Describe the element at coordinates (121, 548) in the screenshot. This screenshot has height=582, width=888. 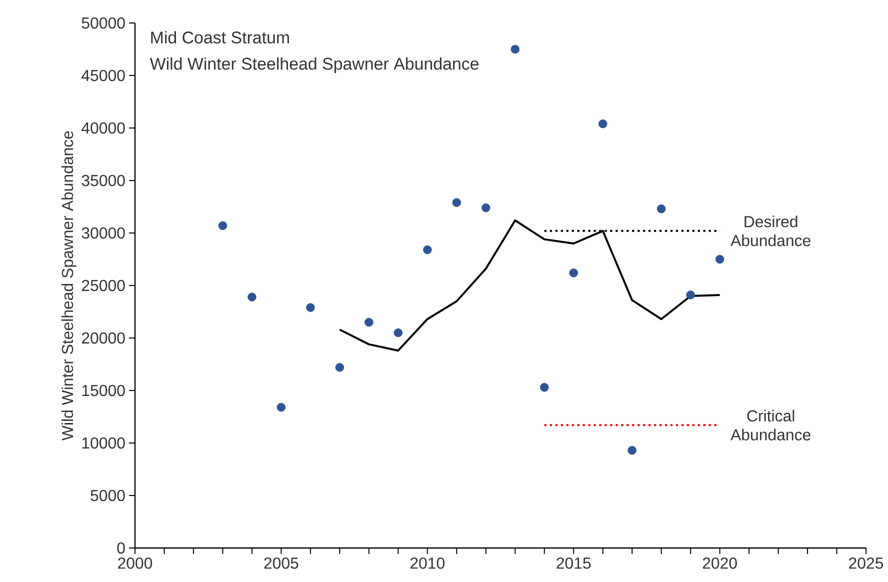
I see `y-tick-label: 0` at that location.